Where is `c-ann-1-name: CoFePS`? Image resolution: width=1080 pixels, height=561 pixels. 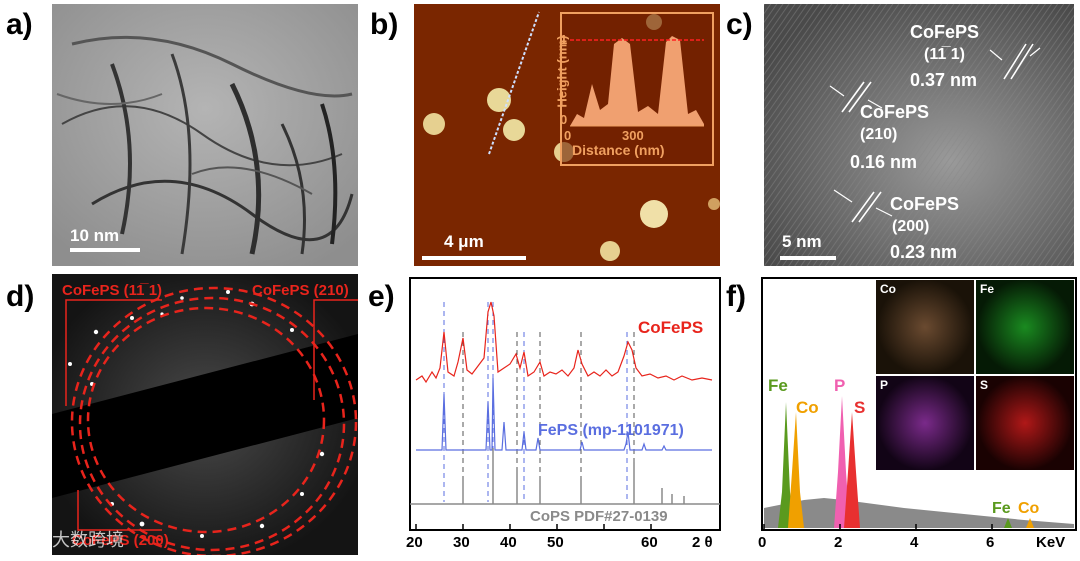 c-ann-1-name: CoFePS is located at coordinates (895, 112).